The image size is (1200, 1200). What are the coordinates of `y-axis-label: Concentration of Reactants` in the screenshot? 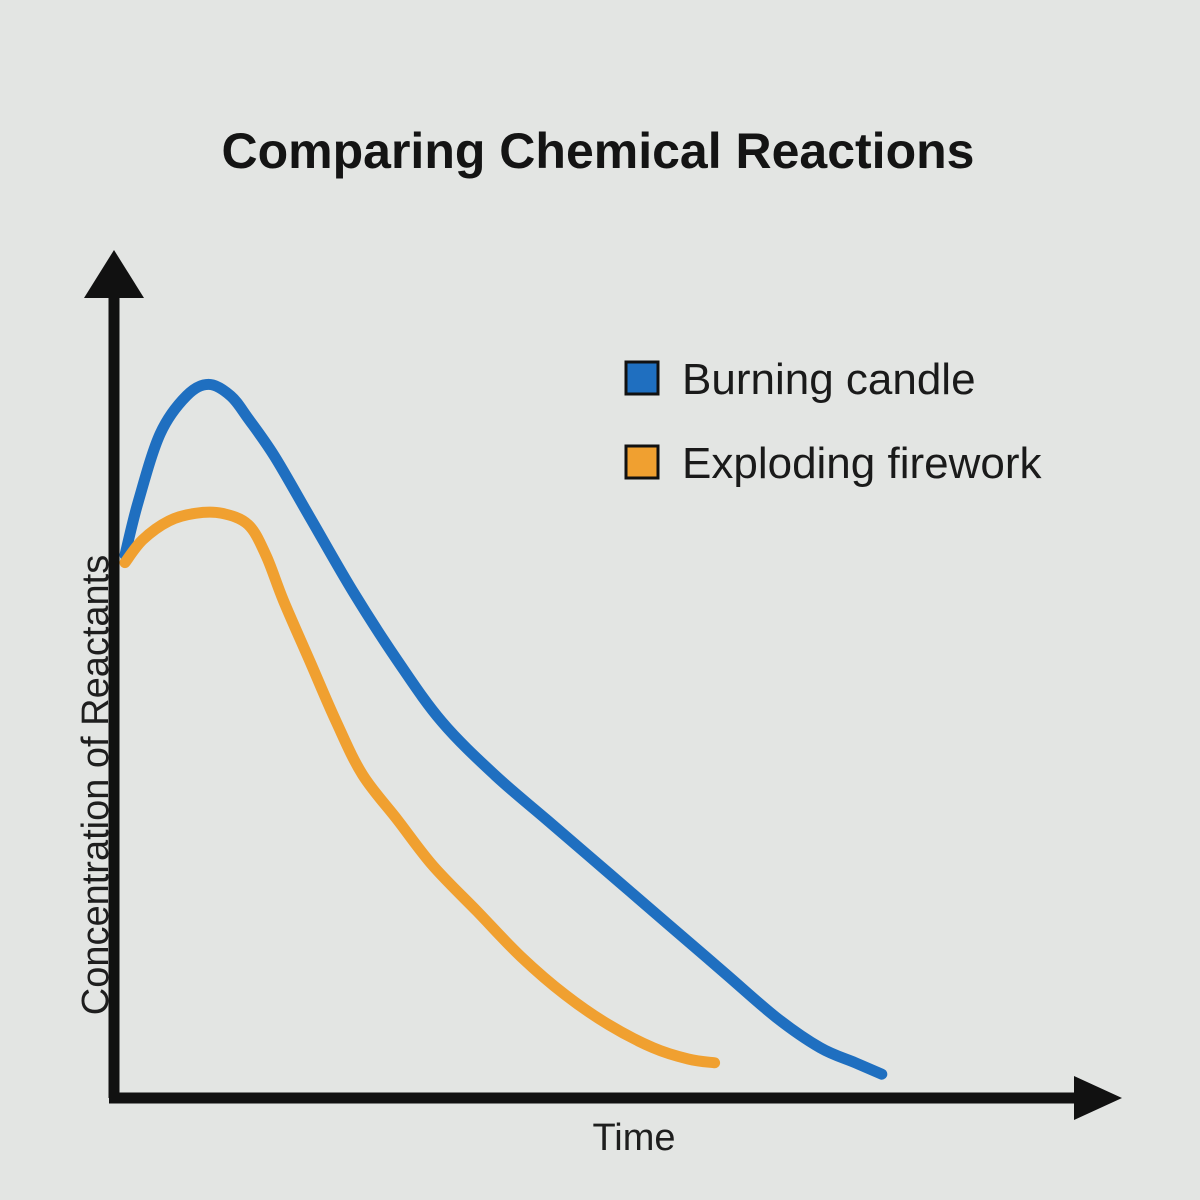 It's located at (96, 785).